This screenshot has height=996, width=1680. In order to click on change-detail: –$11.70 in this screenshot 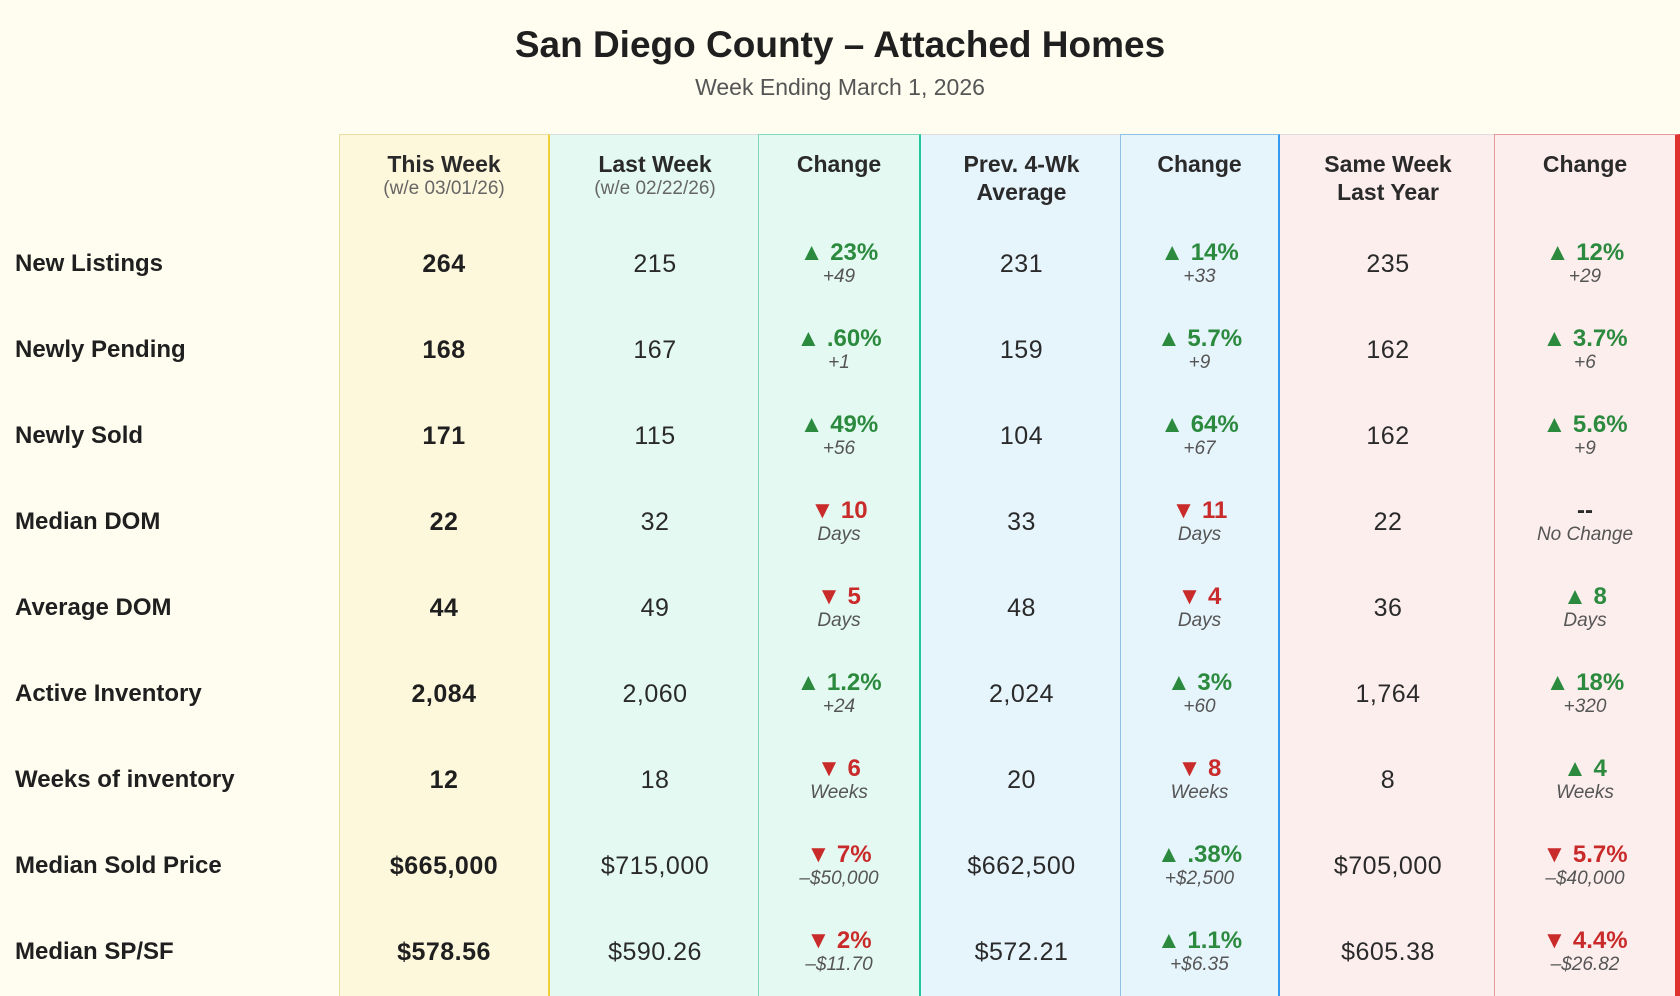, I will do `click(839, 964)`.